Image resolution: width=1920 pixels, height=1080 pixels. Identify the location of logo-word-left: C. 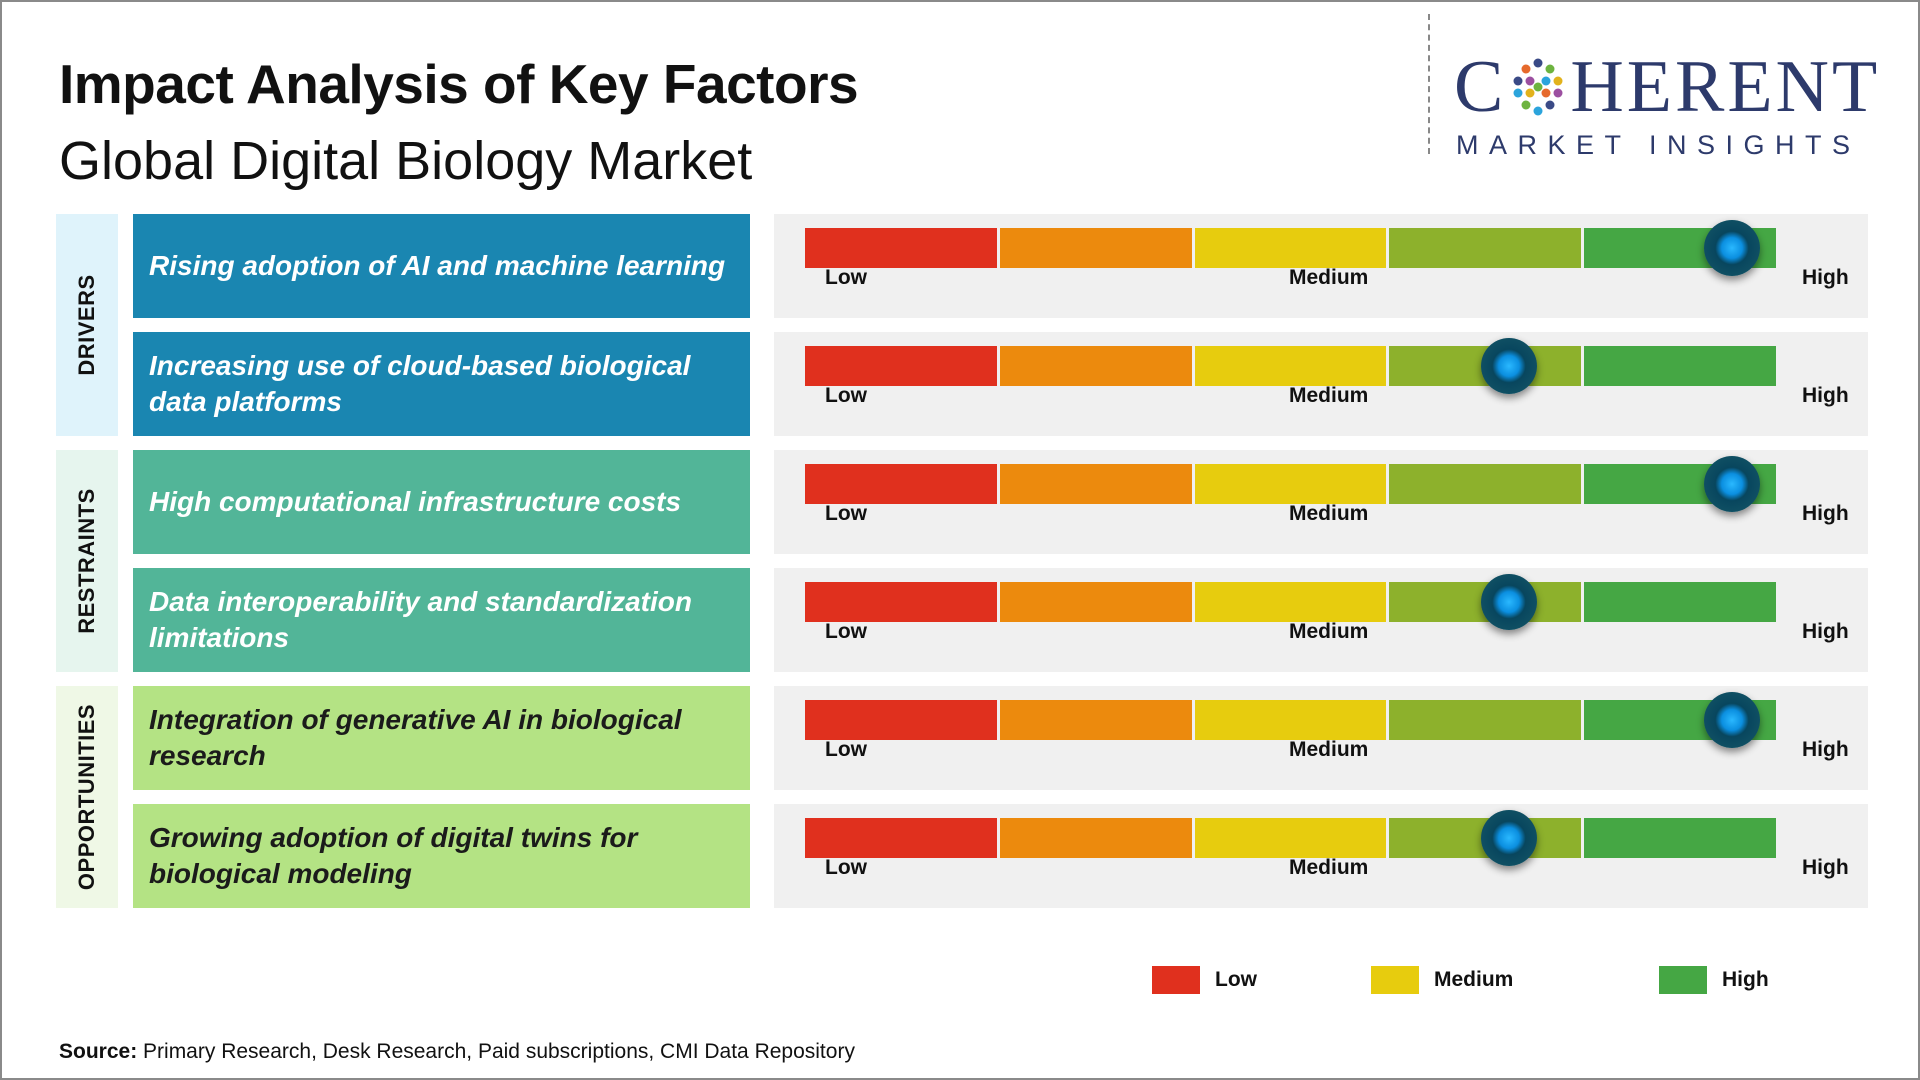
(1480, 87).